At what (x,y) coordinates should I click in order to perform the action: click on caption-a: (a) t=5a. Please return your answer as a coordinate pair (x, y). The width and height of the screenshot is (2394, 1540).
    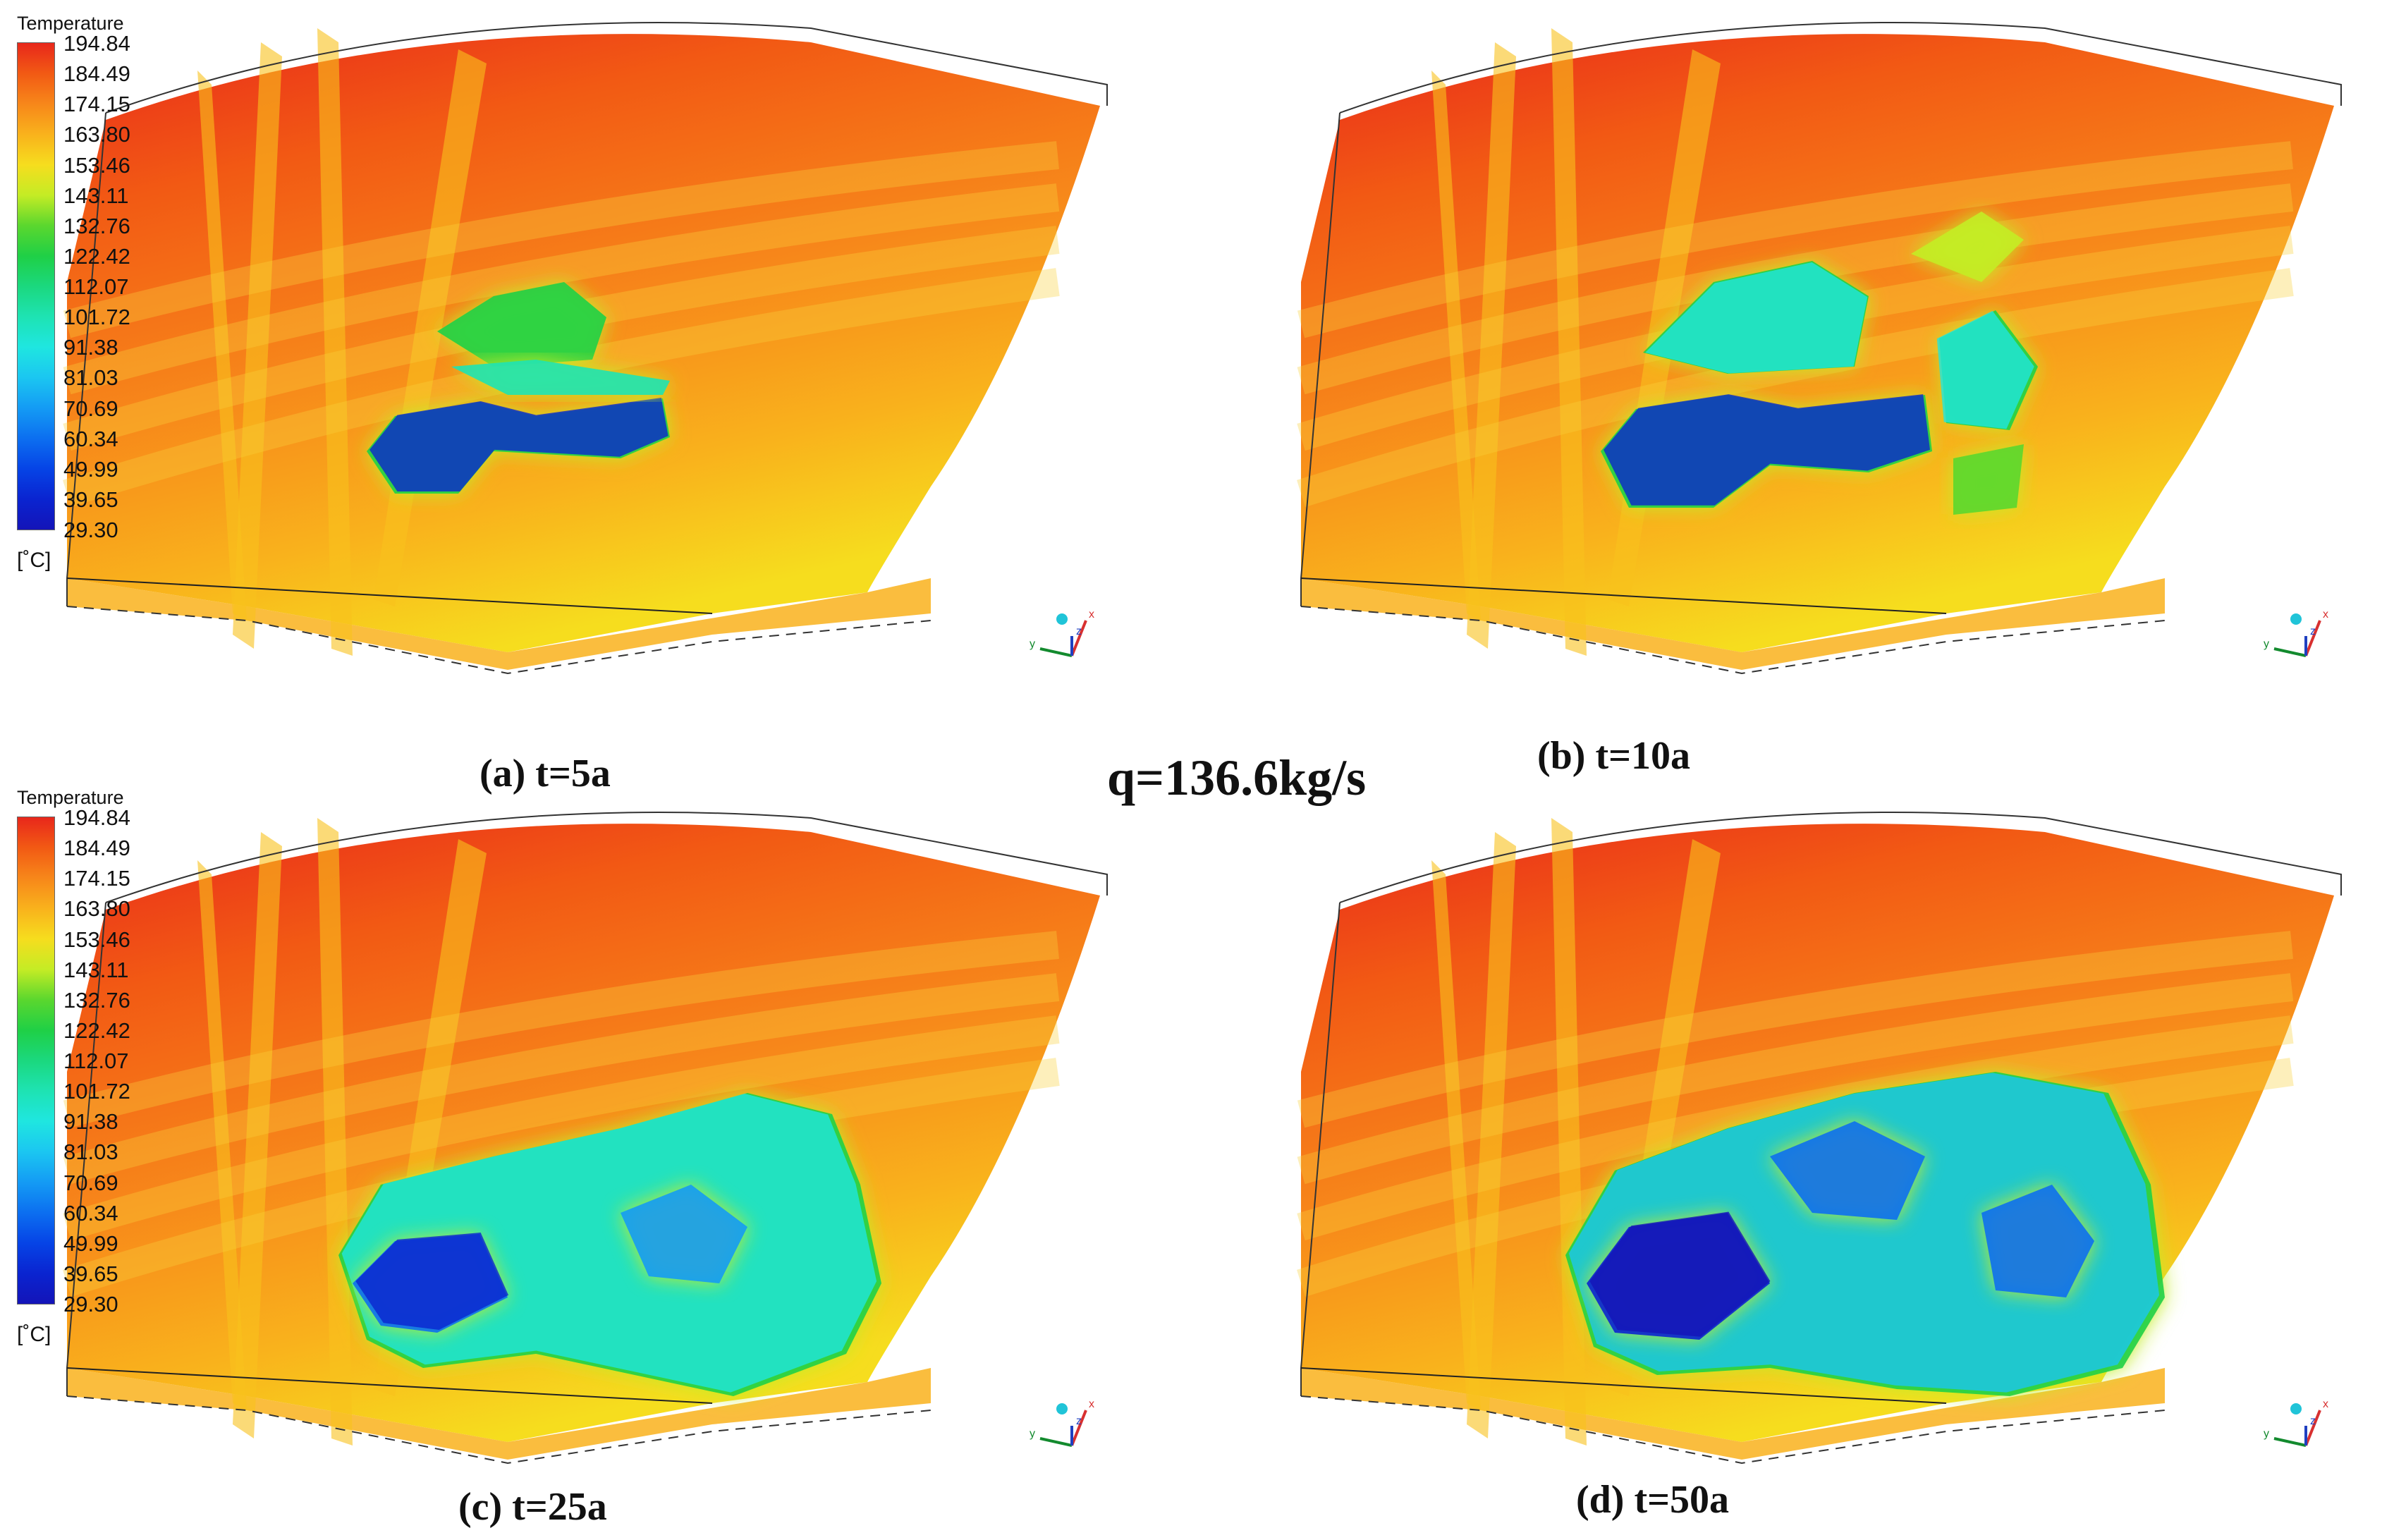
    Looking at the image, I should click on (545, 774).